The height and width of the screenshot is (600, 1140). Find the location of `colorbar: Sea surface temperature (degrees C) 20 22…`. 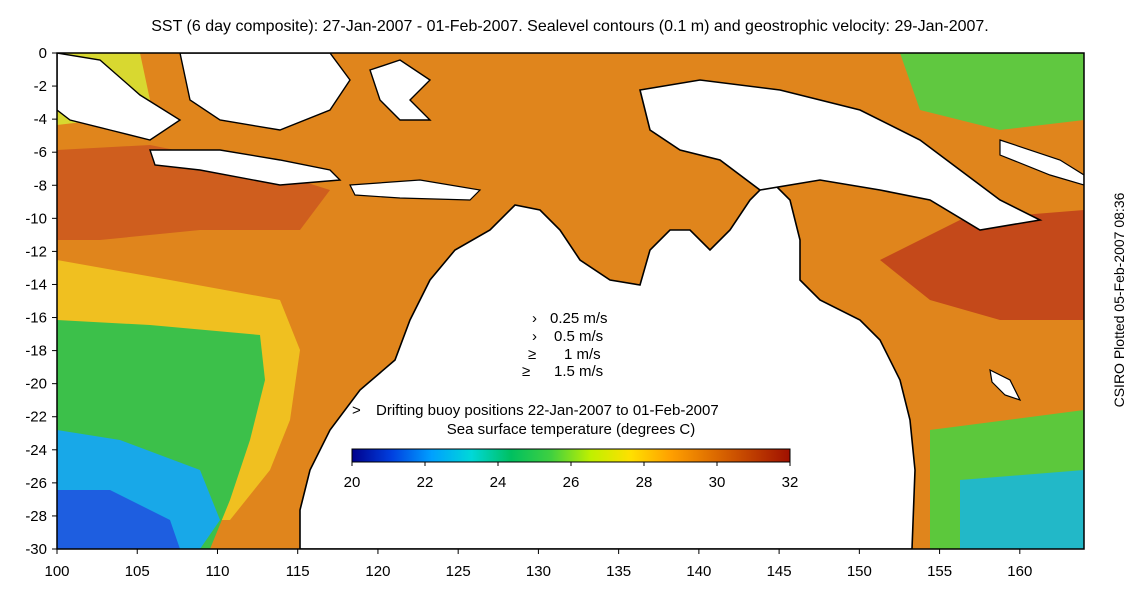

colorbar: Sea surface temperature (degrees C) 20 22… is located at coordinates (571, 456).